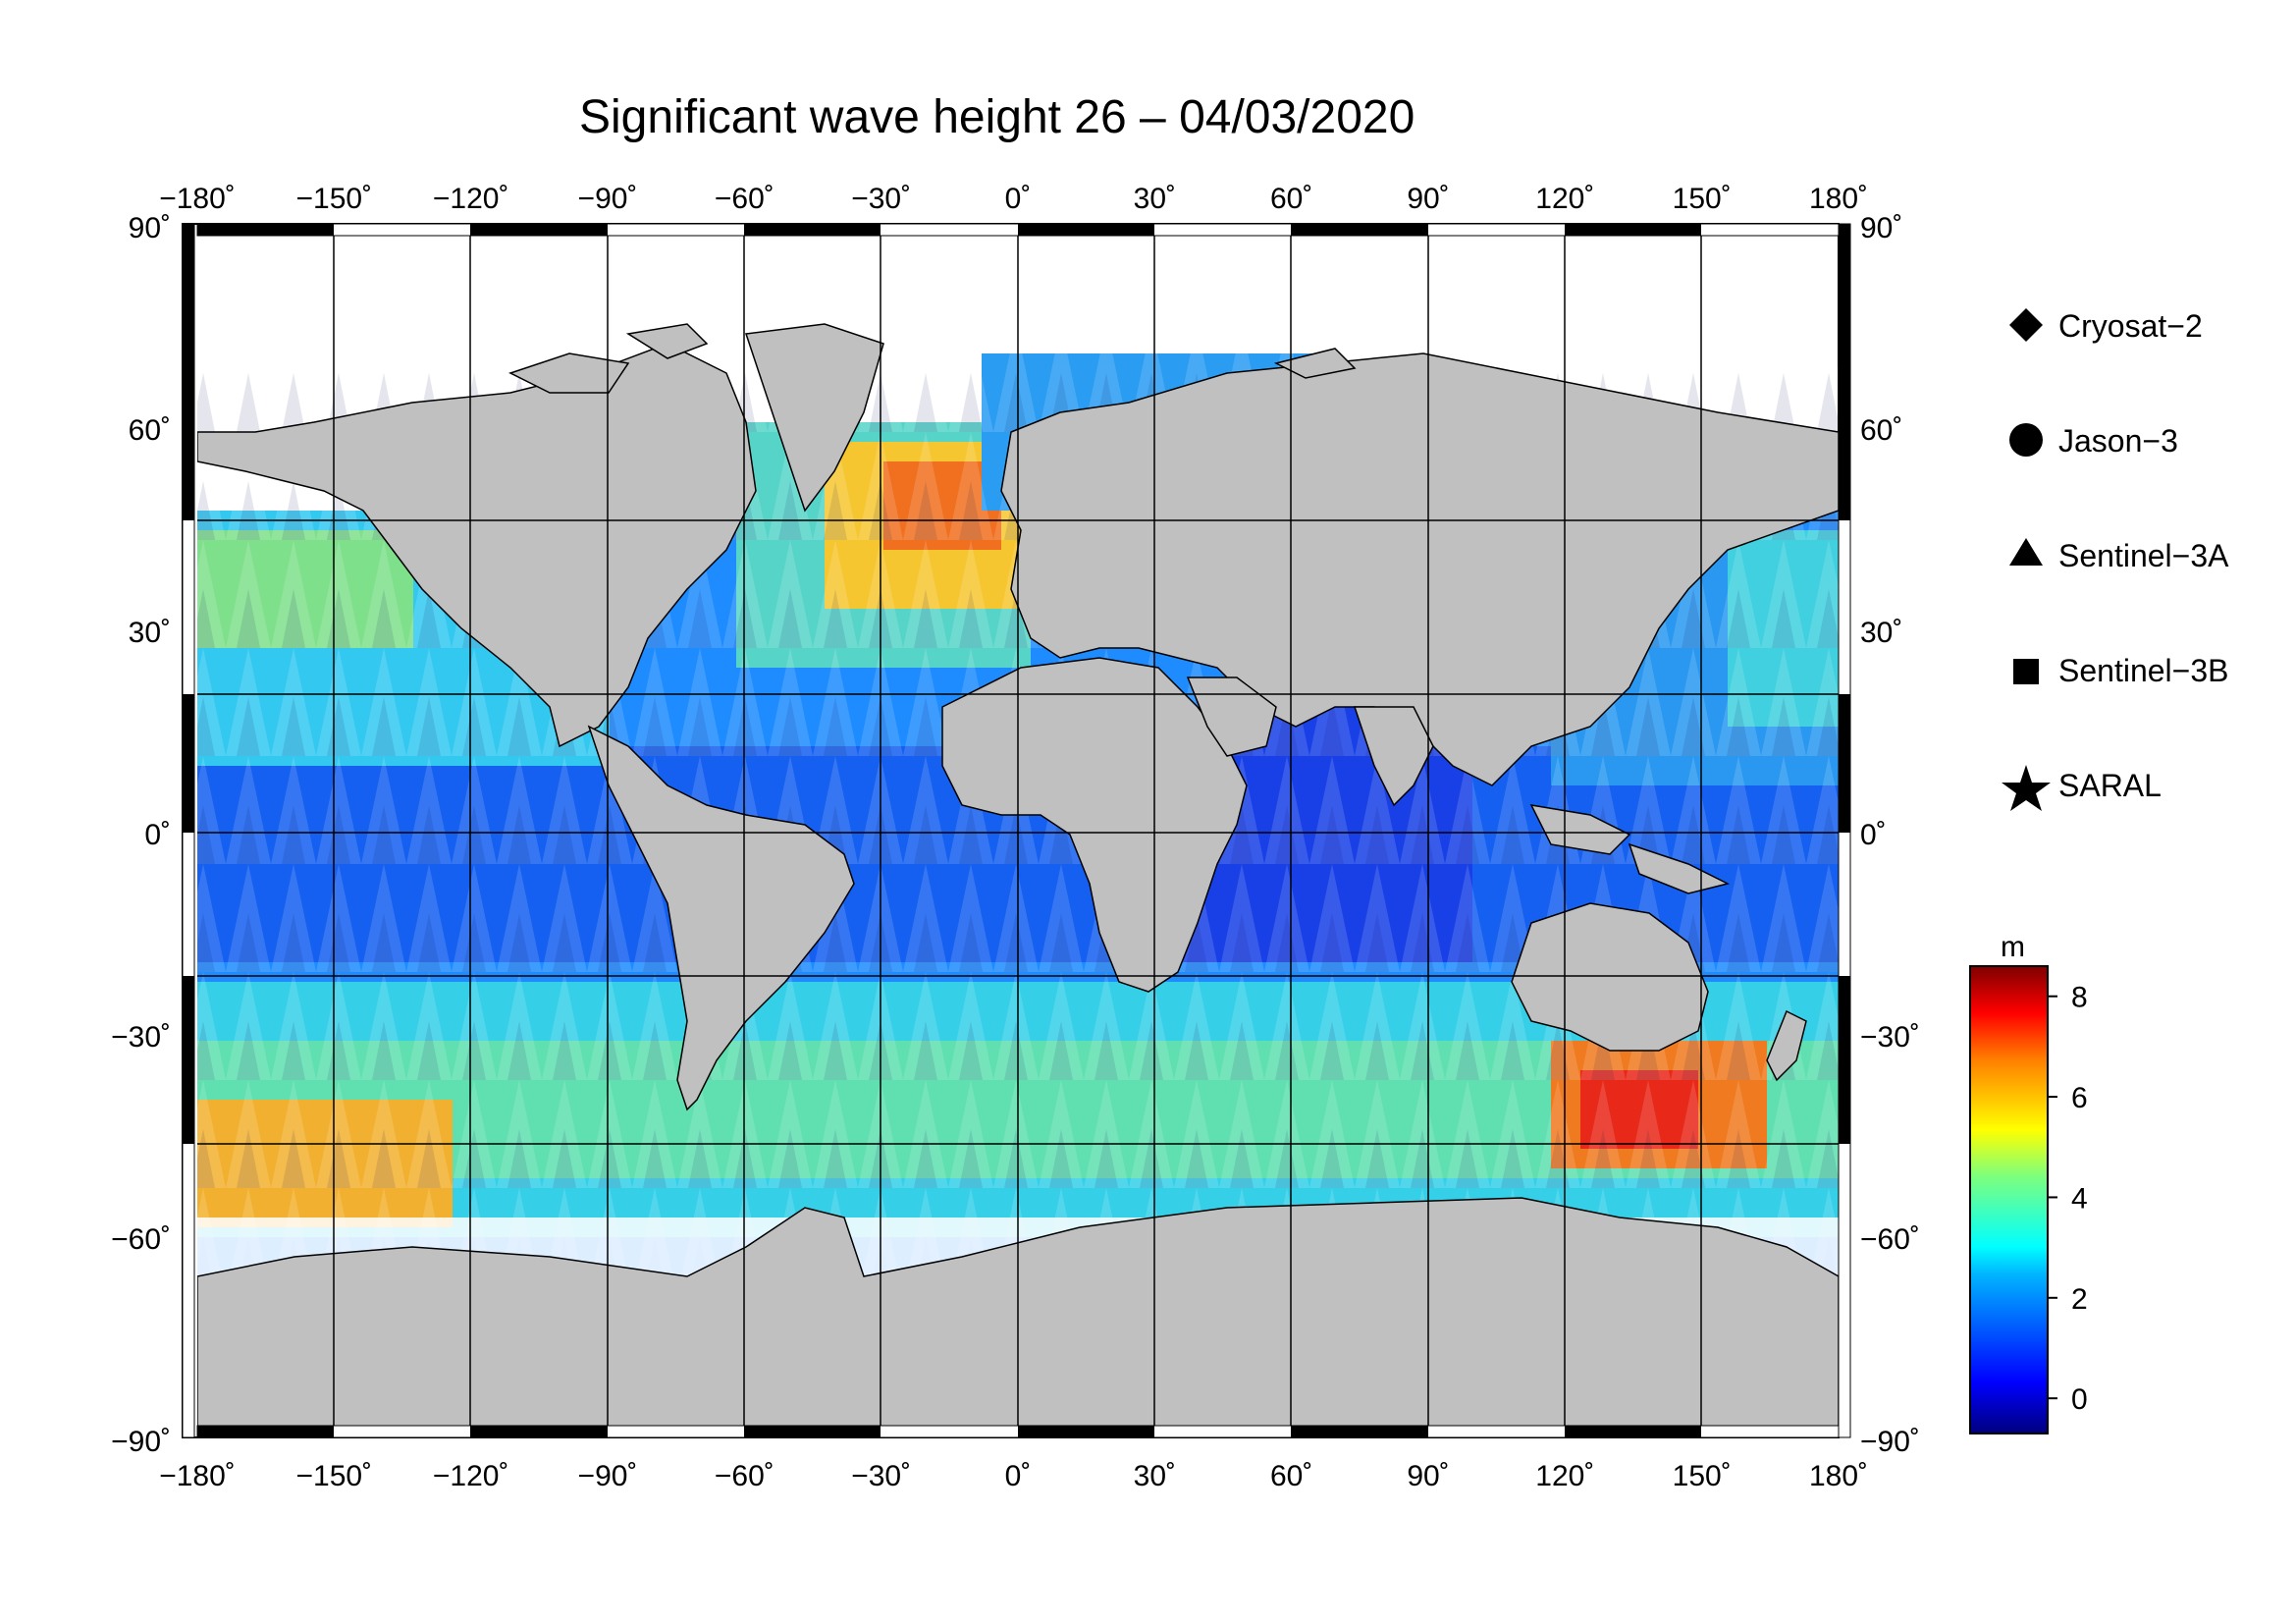  What do you see at coordinates (1428, 199) in the screenshot?
I see `lon-tick-top: 90˚` at bounding box center [1428, 199].